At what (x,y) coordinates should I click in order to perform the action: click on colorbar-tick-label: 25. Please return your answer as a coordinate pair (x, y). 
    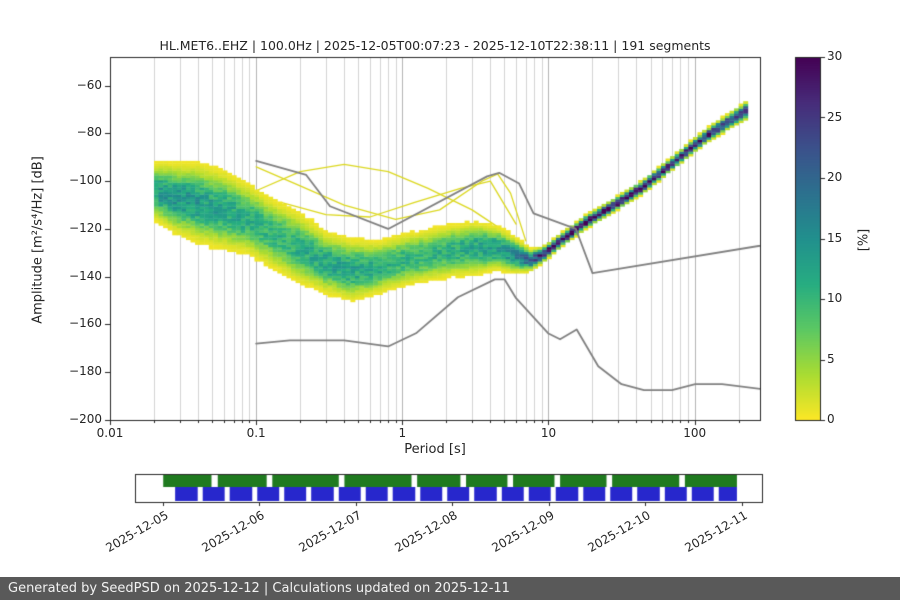
    Looking at the image, I should click on (835, 116).